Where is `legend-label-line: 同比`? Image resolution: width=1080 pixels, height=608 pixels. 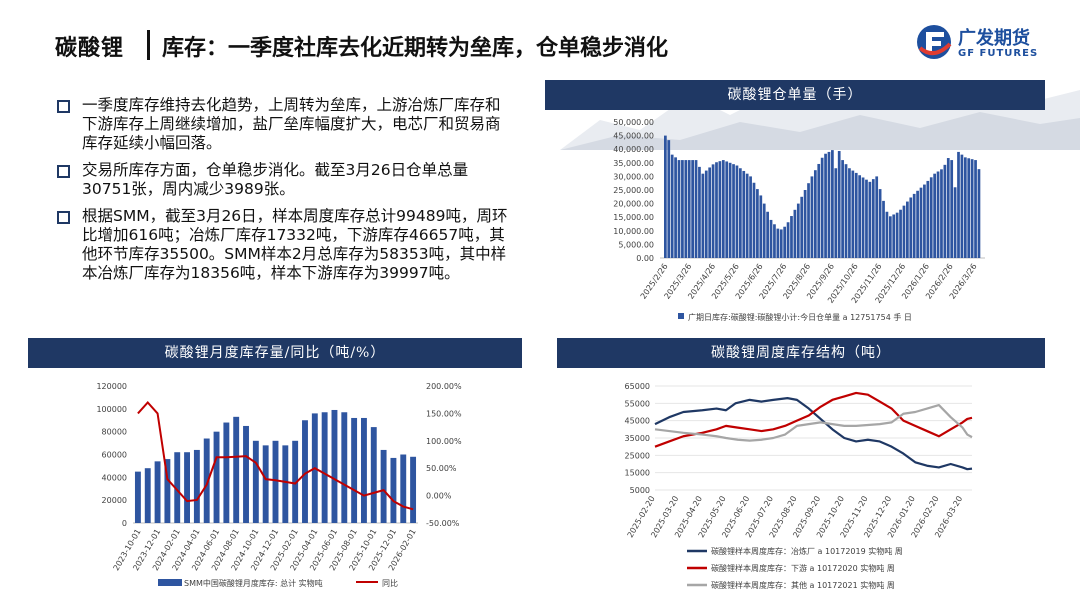 legend-label-line: 同比 is located at coordinates (390, 583).